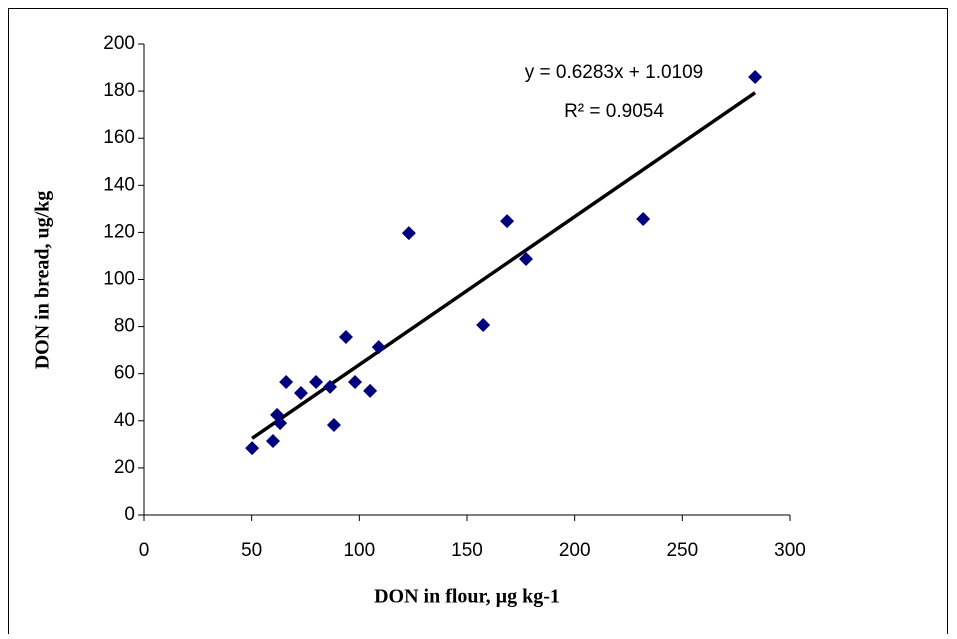 Image resolution: width=957 pixels, height=639 pixels. Describe the element at coordinates (614, 72) in the screenshot. I see `trendline-equation: y = 0.6283x + 1.0109` at that location.